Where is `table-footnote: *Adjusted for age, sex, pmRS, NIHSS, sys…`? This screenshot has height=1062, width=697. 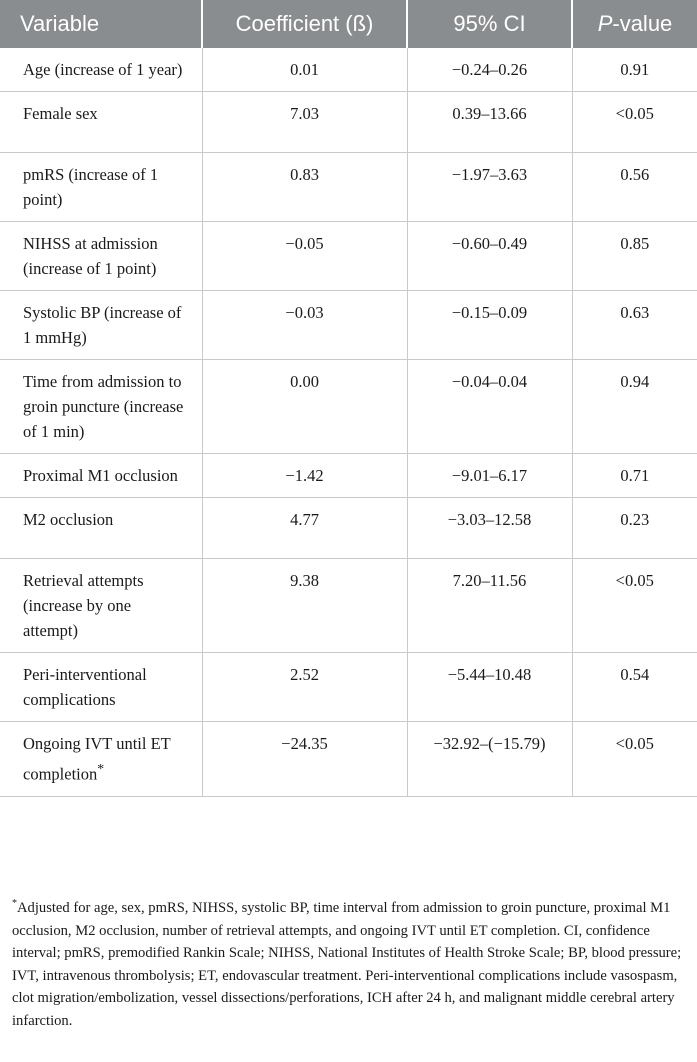 table-footnote: *Adjusted for age, sex, pmRS, NIHSS, sys… is located at coordinates (351, 964).